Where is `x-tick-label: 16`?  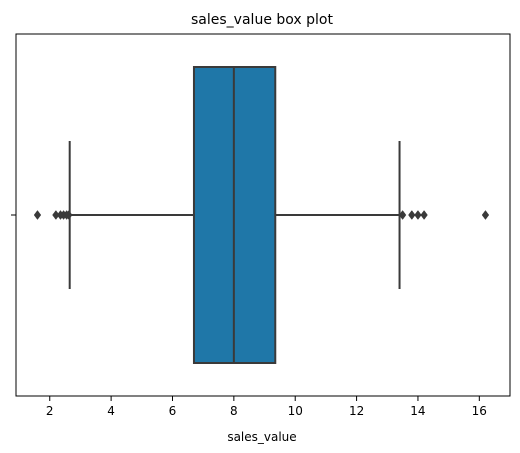
x-tick-label: 16 is located at coordinates (479, 411).